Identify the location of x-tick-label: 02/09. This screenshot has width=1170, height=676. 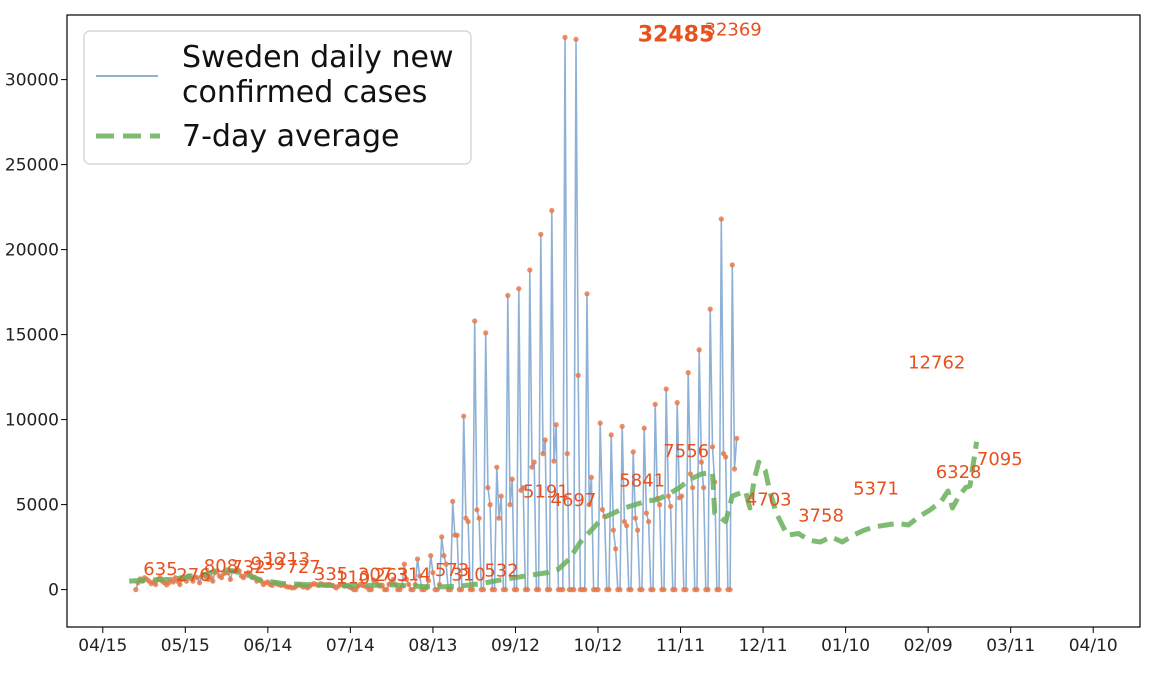
(928, 646).